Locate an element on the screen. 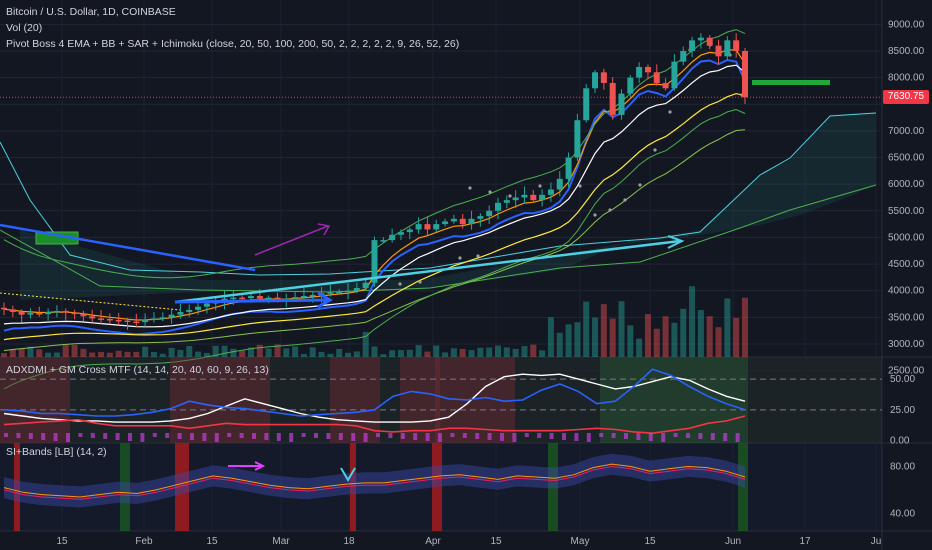  price-tick-label: 5000.00 is located at coordinates (906, 237).